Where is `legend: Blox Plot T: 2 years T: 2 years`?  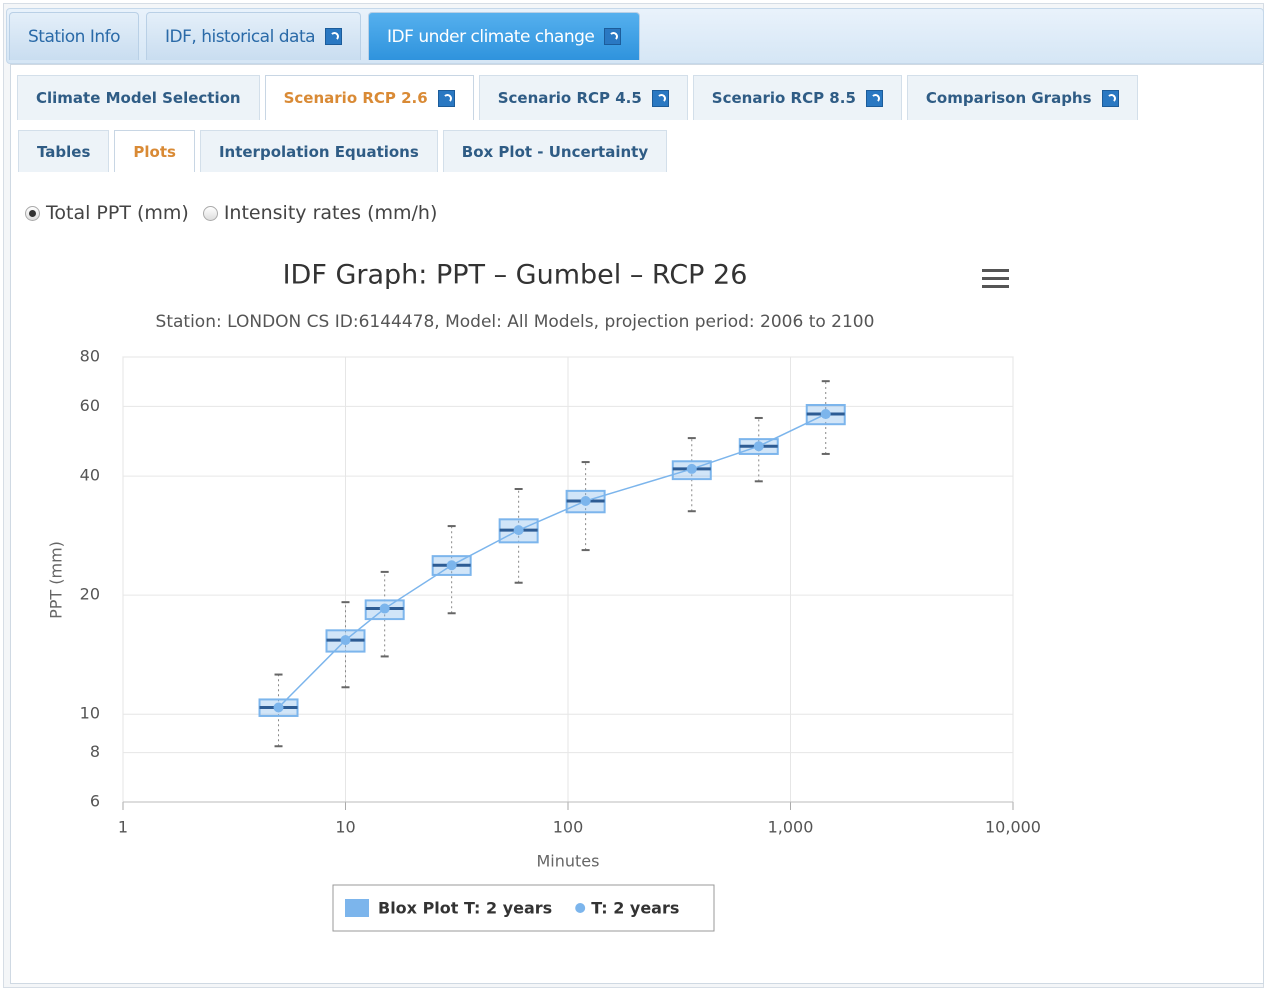
legend: Blox Plot T: 2 years T: 2 years is located at coordinates (523, 908).